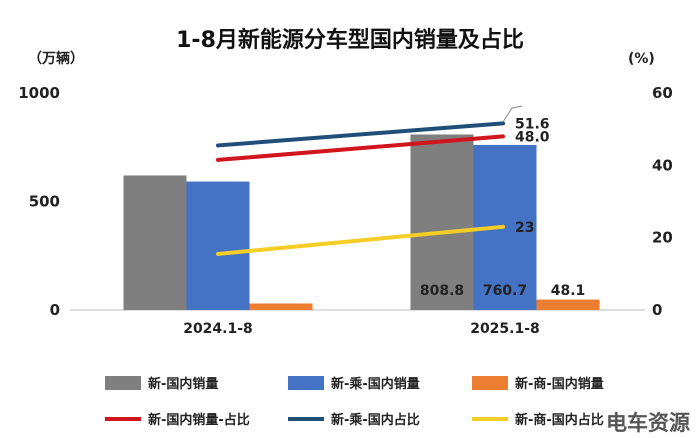  Describe the element at coordinates (532, 124) in the screenshot. I see `line-data-label: 51.6` at that location.